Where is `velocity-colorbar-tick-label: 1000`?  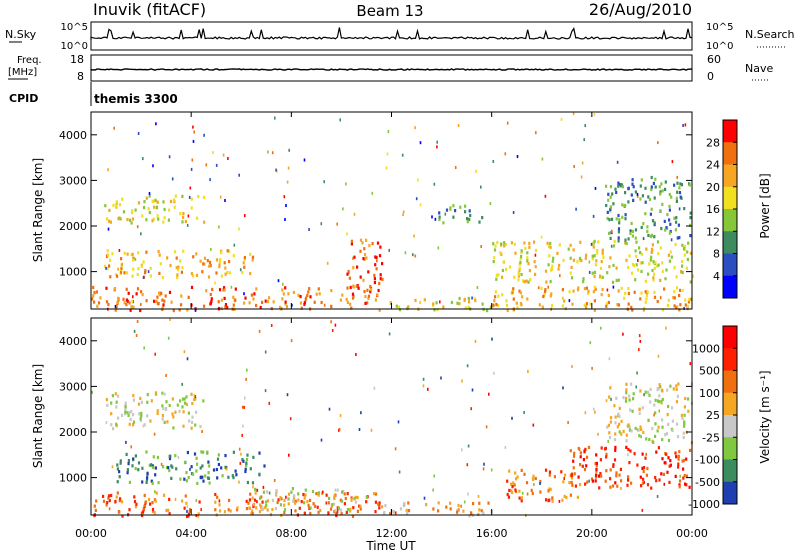
velocity-colorbar-tick-label: 1000 is located at coordinates (706, 348).